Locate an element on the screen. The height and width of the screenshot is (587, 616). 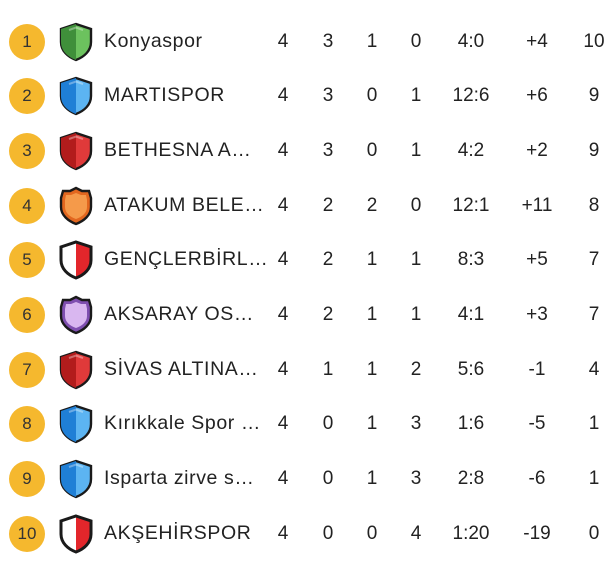
table-row: 9 Isparta zirve s… 4 0 1 3 2:8 -6 1 is located at coordinates (308, 479).